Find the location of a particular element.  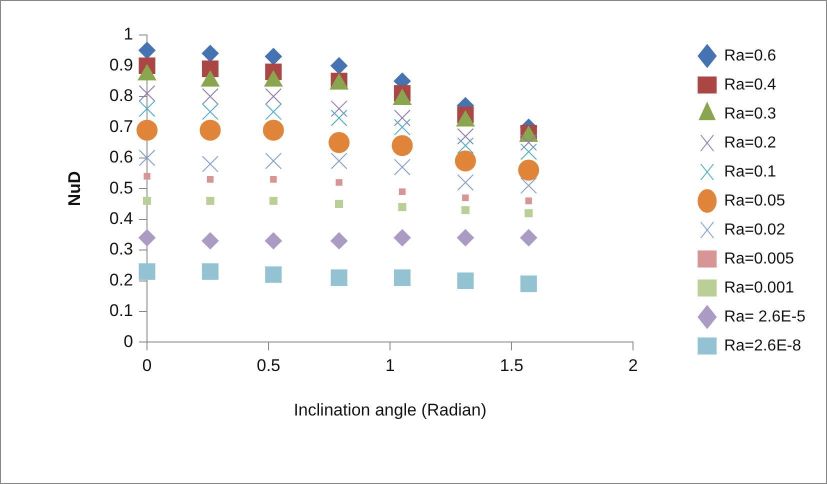

legend-label: Ra=0.05 is located at coordinates (755, 201).